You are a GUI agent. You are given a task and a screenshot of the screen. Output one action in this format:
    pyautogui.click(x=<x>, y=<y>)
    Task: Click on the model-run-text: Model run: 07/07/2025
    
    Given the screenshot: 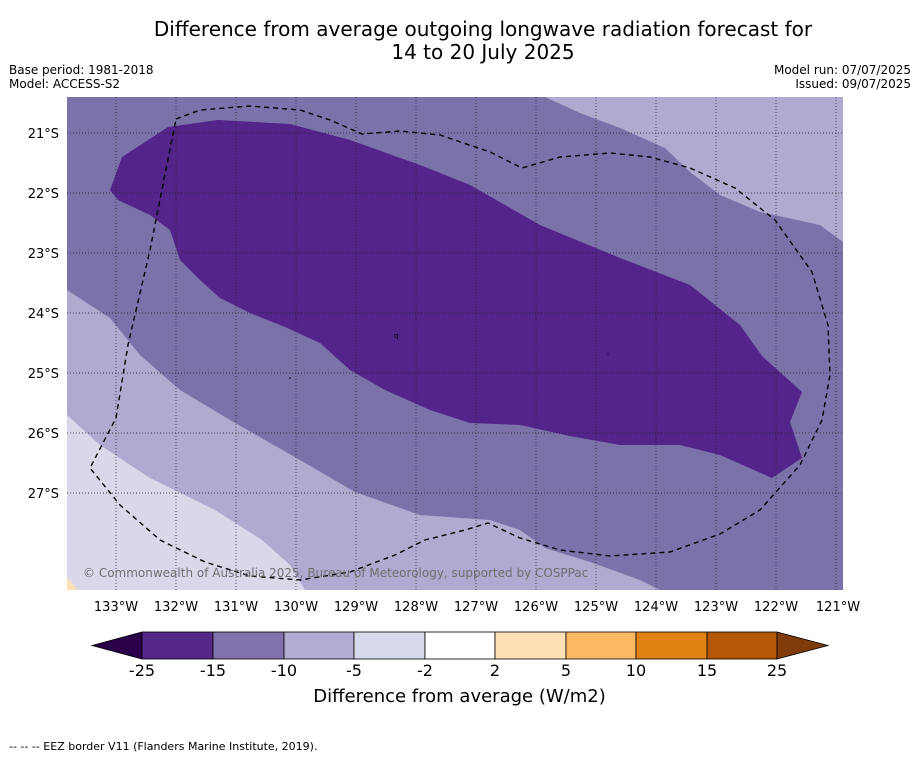 What is the action you would take?
    pyautogui.click(x=842, y=70)
    